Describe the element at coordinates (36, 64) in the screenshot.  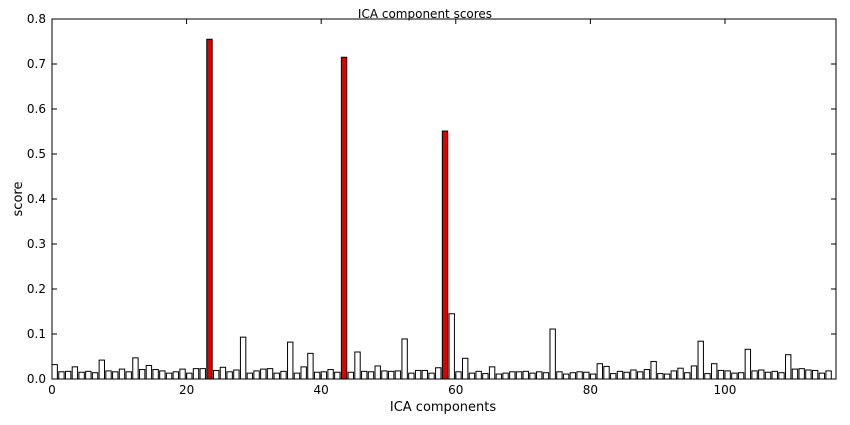
I see `y-tick-label: 0.7` at that location.